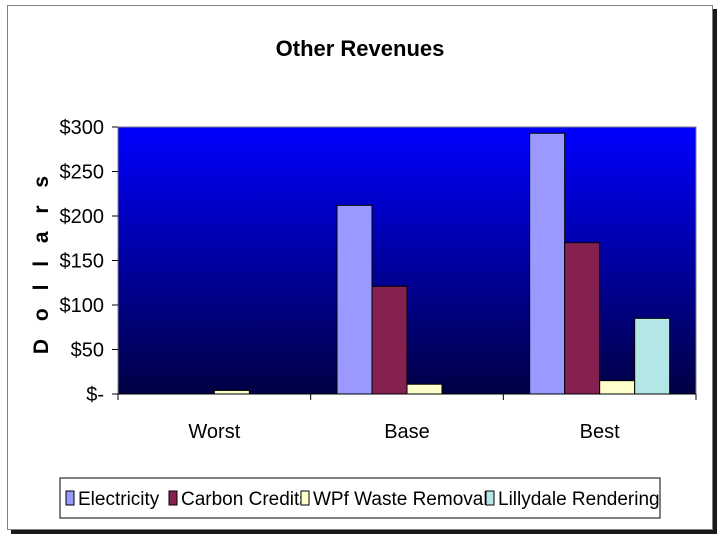 Image resolution: width=720 pixels, height=540 pixels. I want to click on legend-box, so click(360, 498).